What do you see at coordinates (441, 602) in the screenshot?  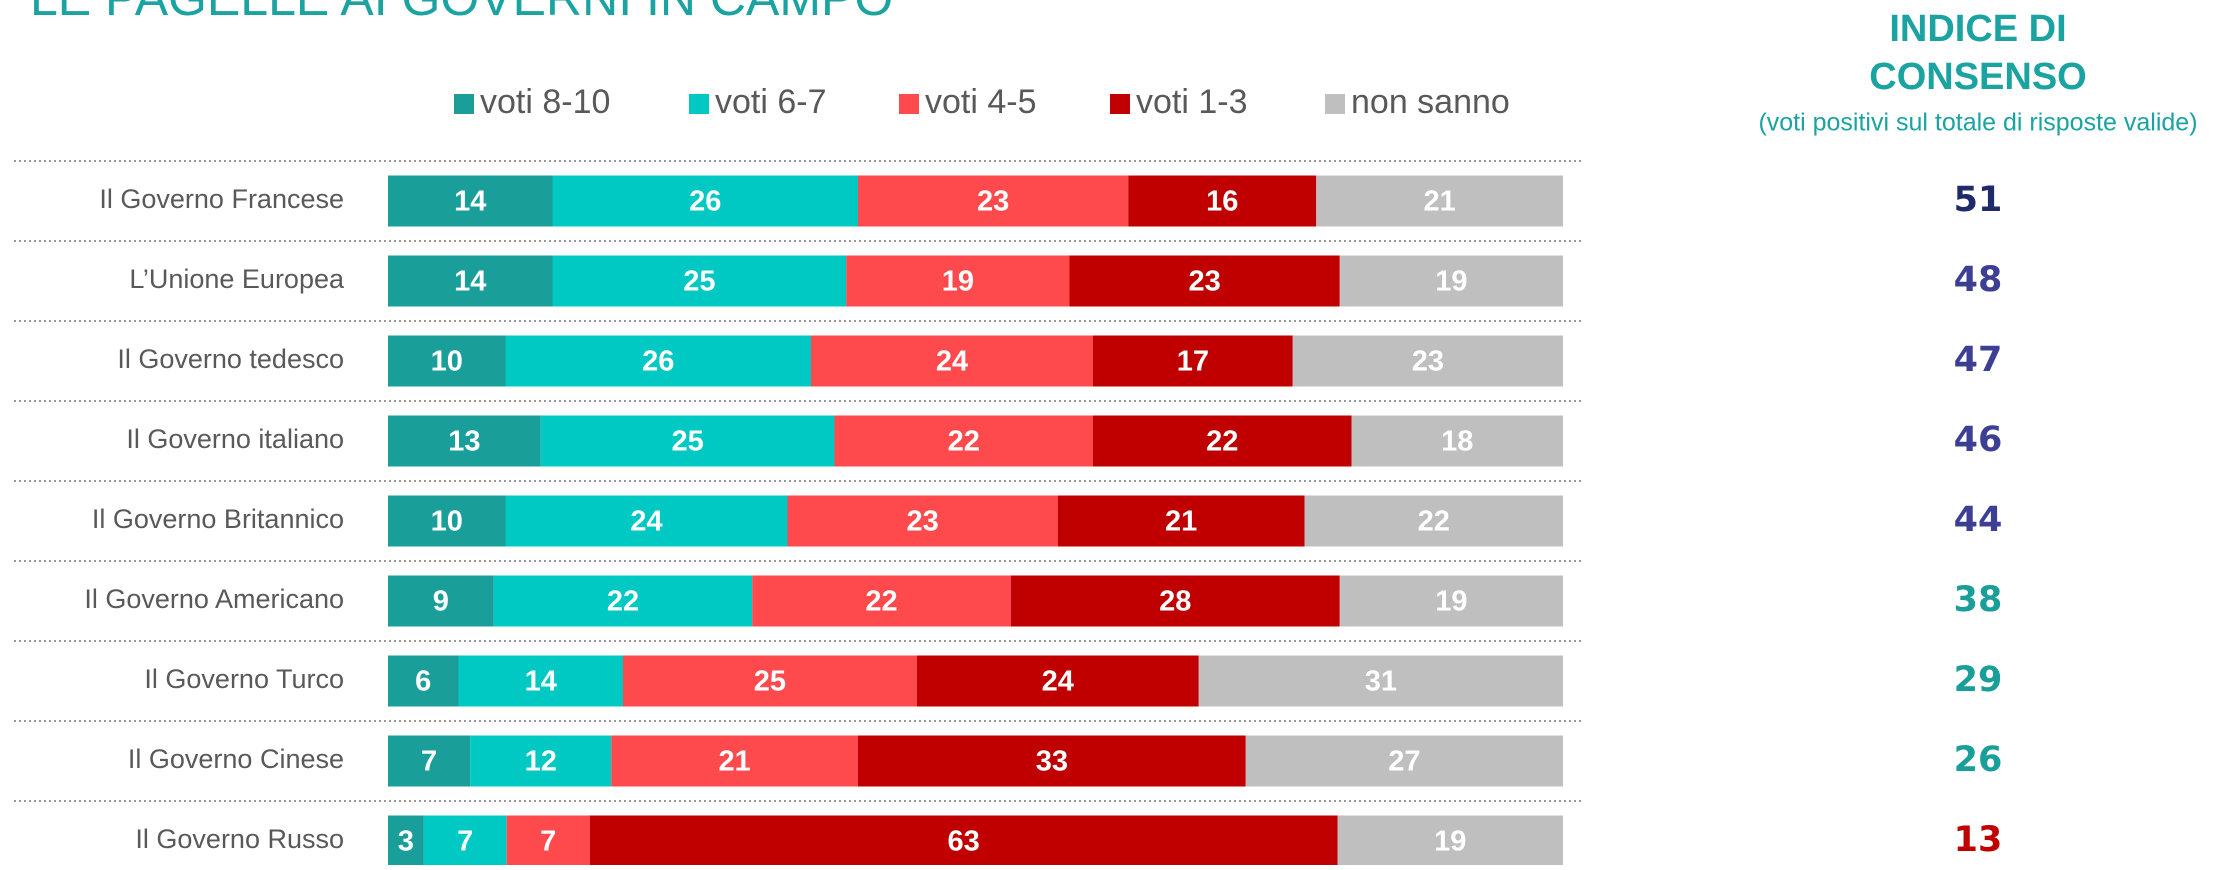 I see `data-label: 9` at bounding box center [441, 602].